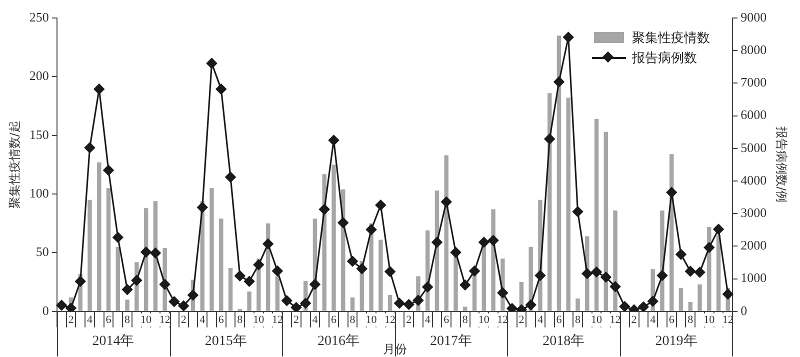 The image size is (800, 357). I want to click on y2-tick-label: 1000, so click(753, 278).